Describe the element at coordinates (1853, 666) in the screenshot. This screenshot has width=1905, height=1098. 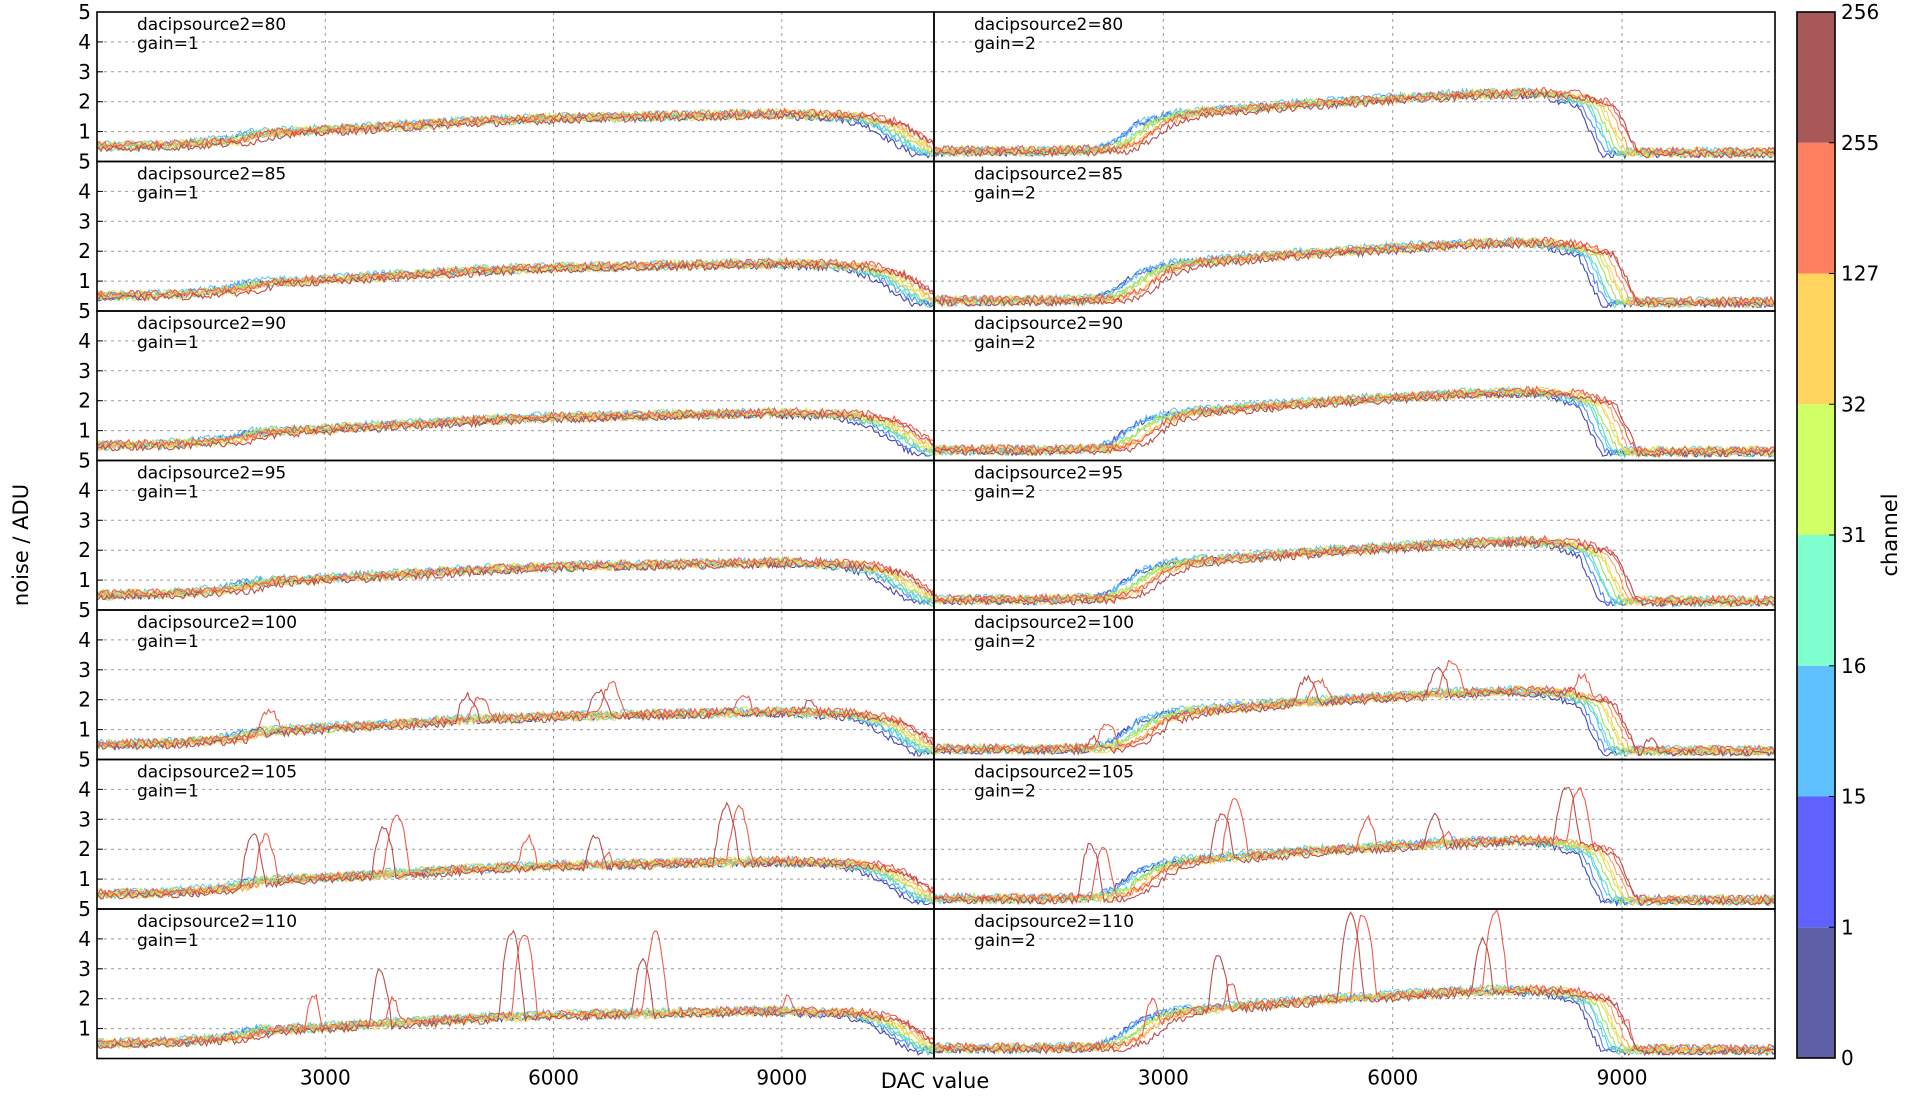
I see `colorbar-tick-label: 16` at that location.